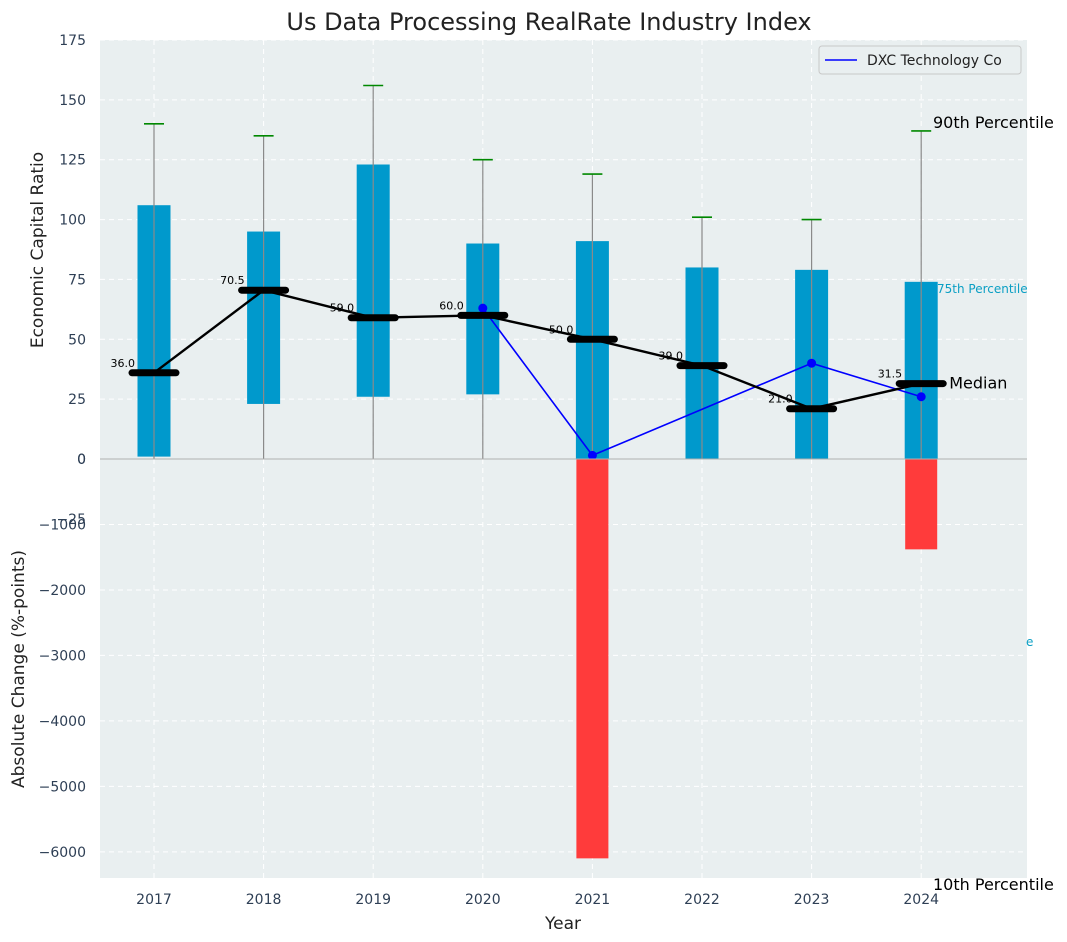 The height and width of the screenshot is (942, 1067). What do you see at coordinates (702, 900) in the screenshot?
I see `x-tick-label: 2022` at bounding box center [702, 900].